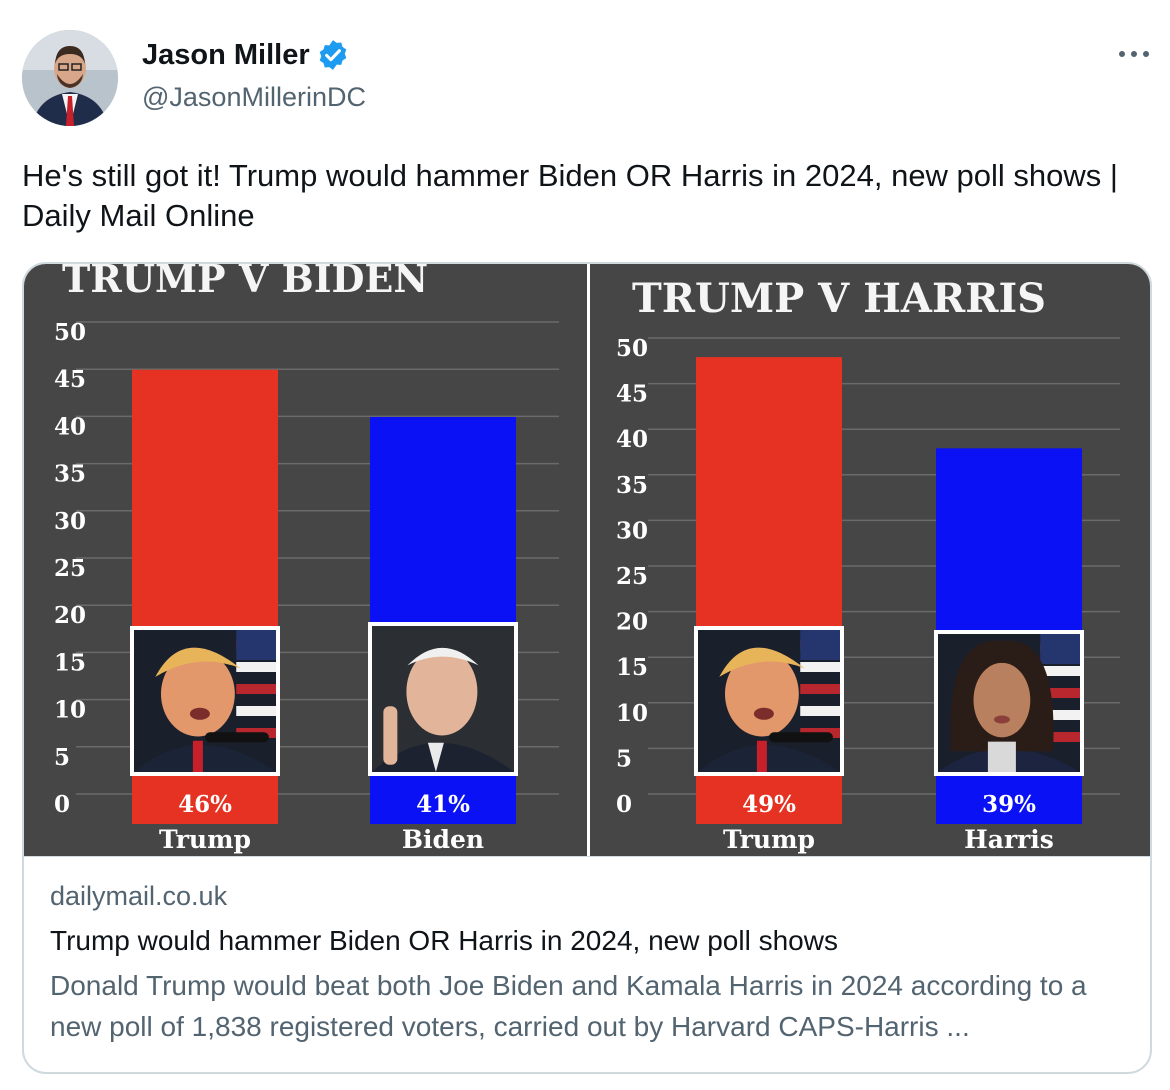  I want to click on bar-value-label: 39%, so click(1009, 804).